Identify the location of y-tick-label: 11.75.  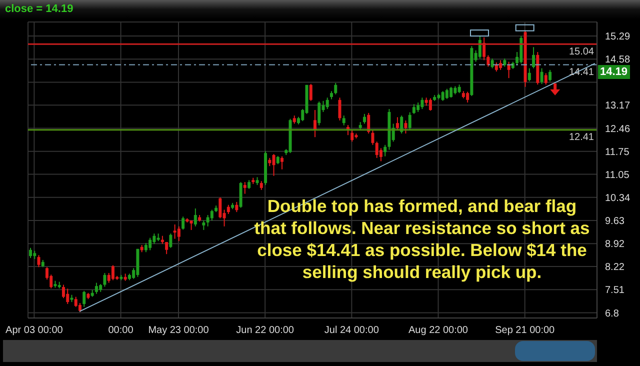
(617, 152).